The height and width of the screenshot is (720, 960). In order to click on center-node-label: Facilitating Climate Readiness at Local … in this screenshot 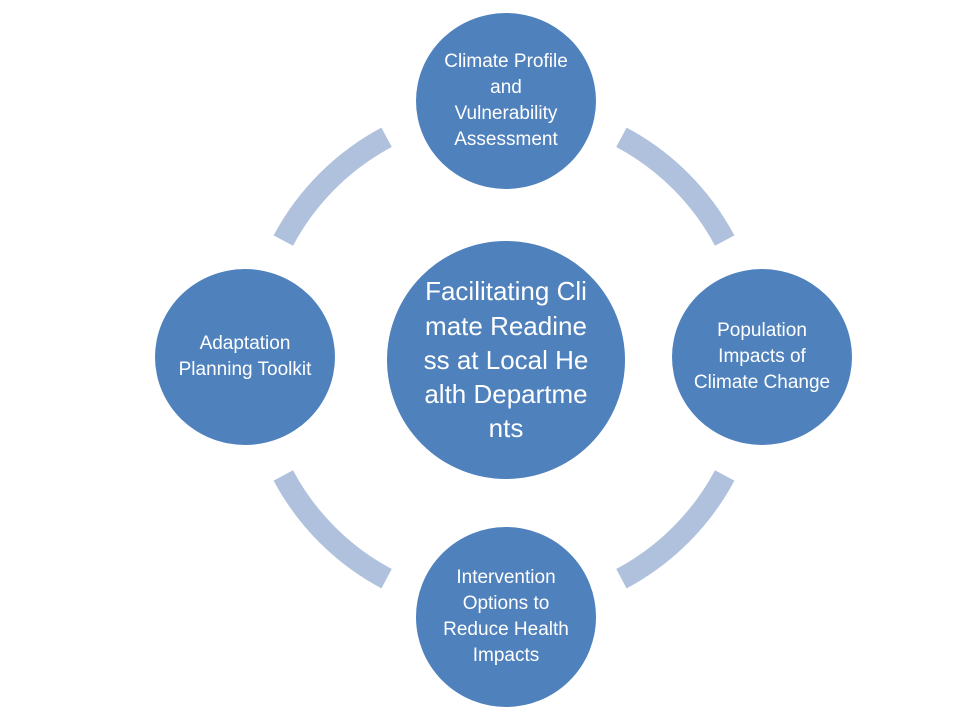, I will do `click(506, 360)`.